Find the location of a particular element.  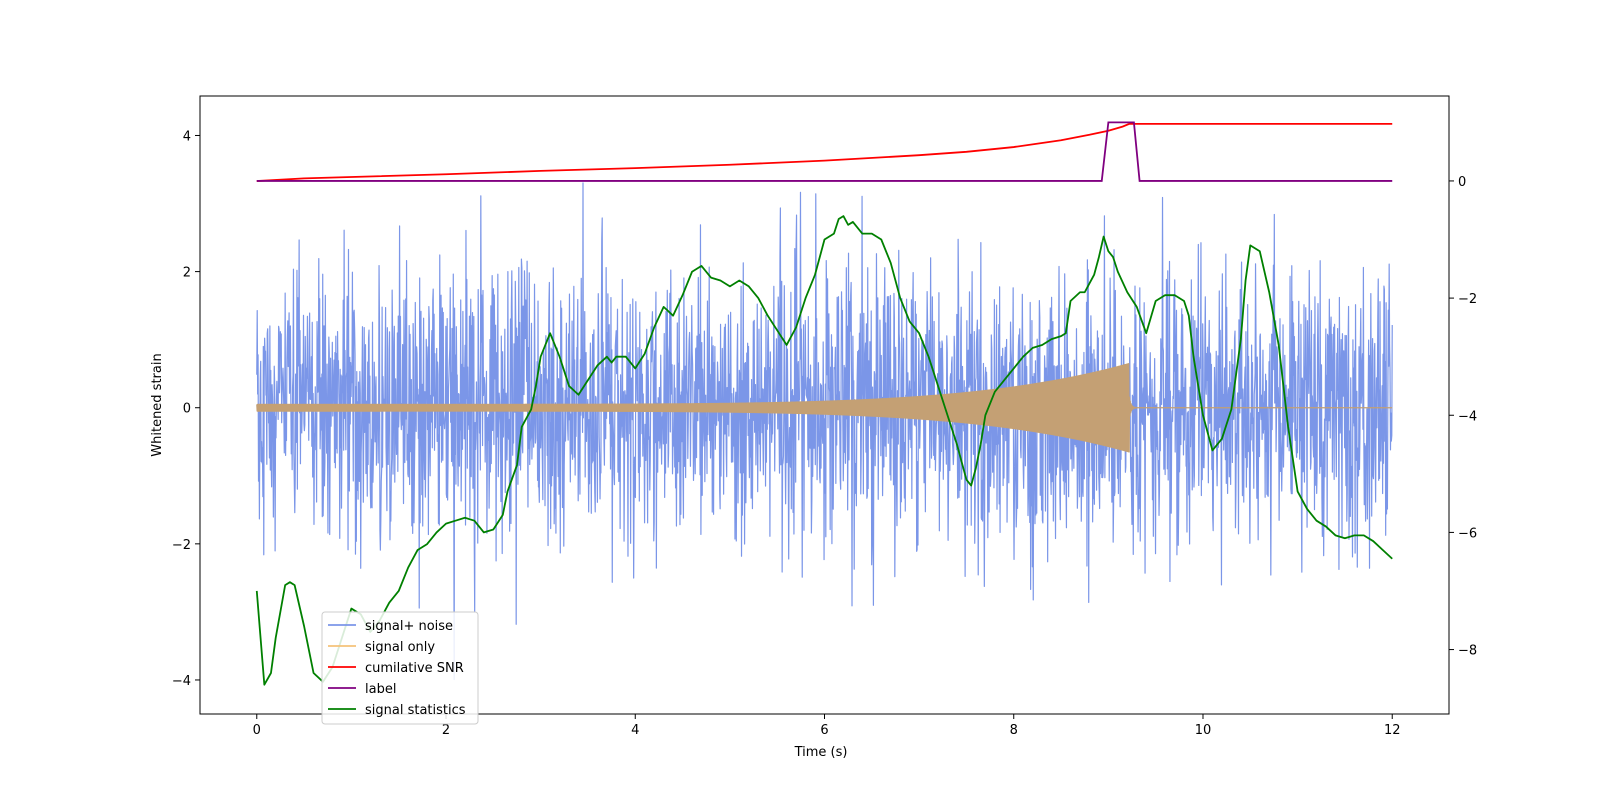

legend-label-signal-only: signal only is located at coordinates (400, 647).